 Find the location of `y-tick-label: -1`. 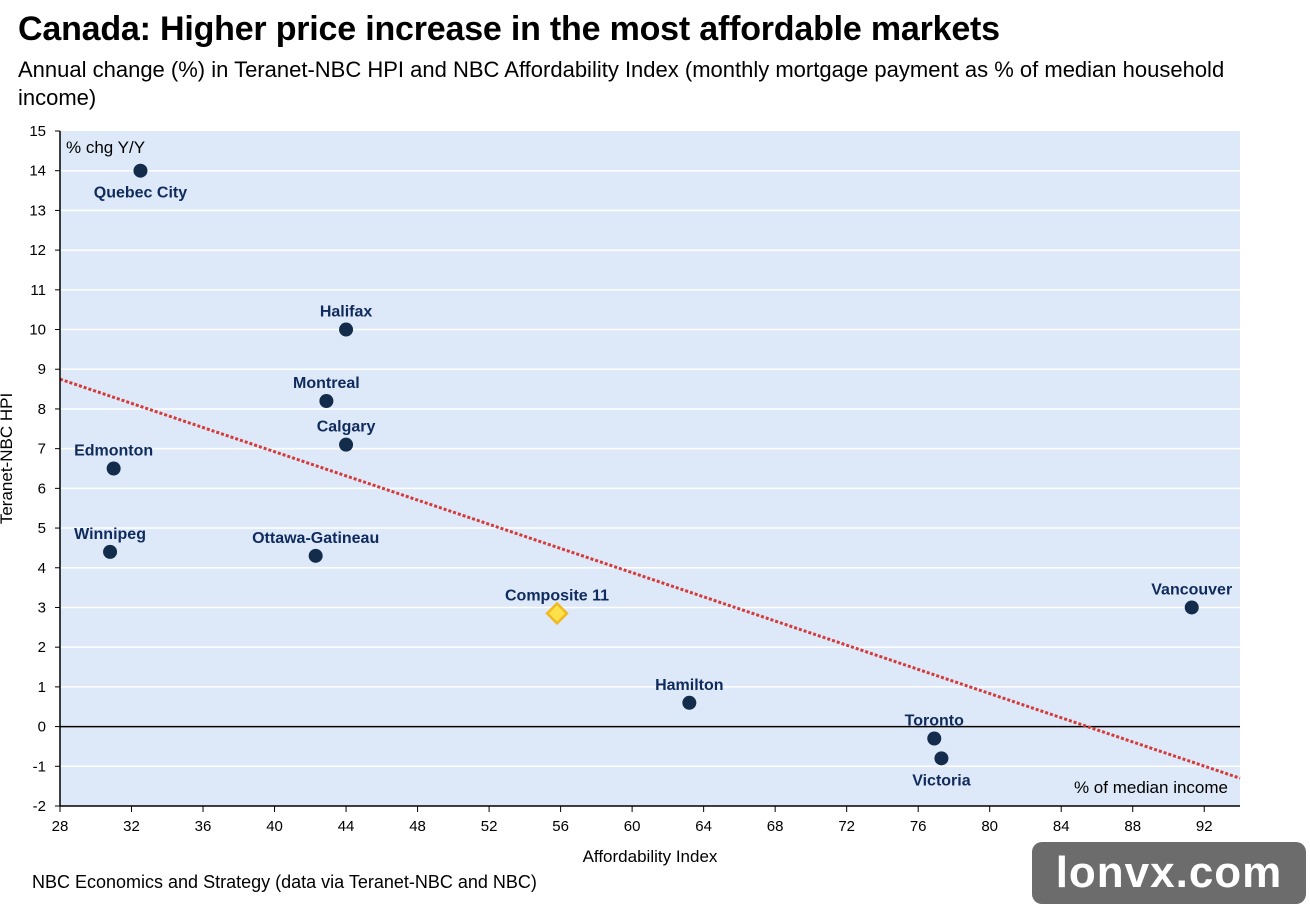

y-tick-label: -1 is located at coordinates (39, 766).